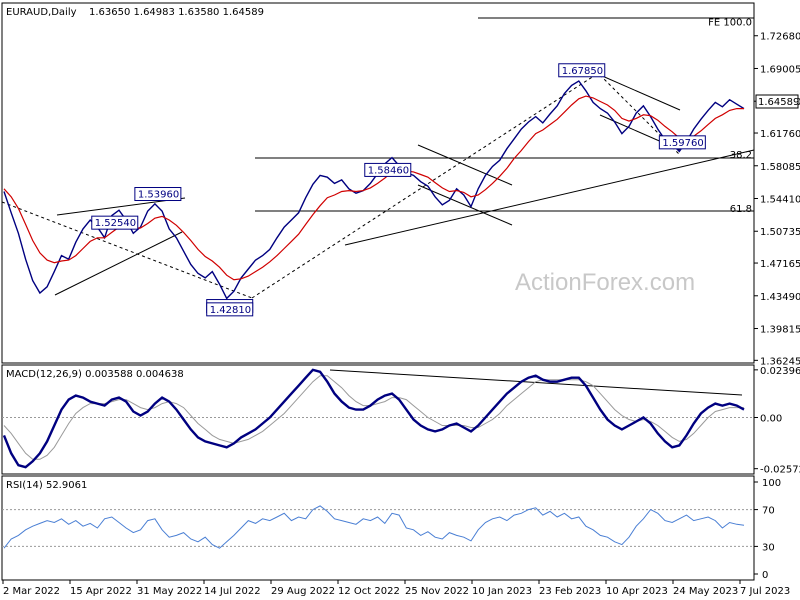 The height and width of the screenshot is (600, 800). What do you see at coordinates (730, 22) in the screenshot?
I see `fib-label: FE 100.0` at bounding box center [730, 22].